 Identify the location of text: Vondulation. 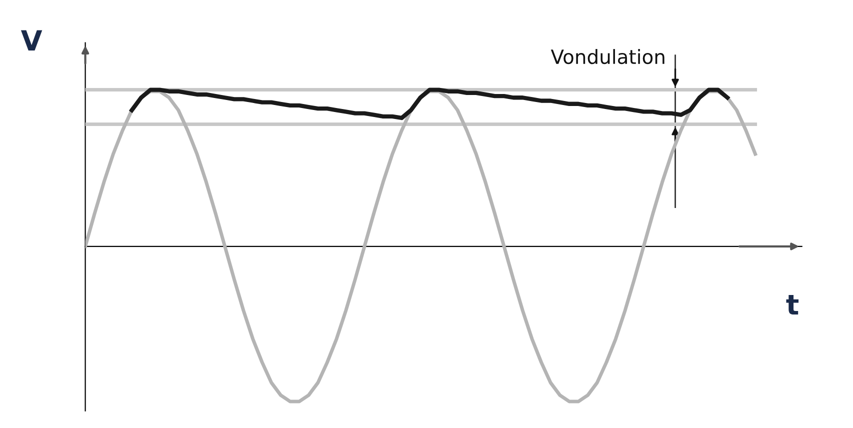
(607, 56).